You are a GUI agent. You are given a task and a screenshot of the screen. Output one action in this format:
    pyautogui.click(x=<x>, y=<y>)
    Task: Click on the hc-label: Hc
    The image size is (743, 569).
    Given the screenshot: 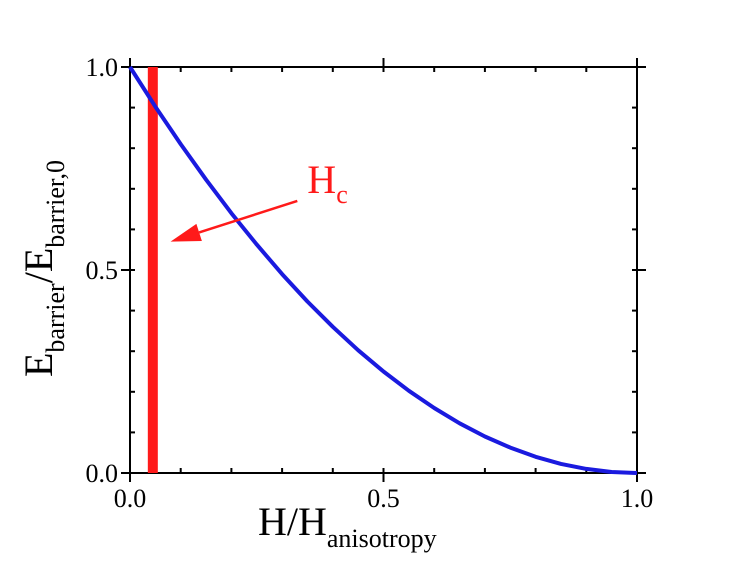 What is the action you would take?
    pyautogui.click(x=327, y=183)
    